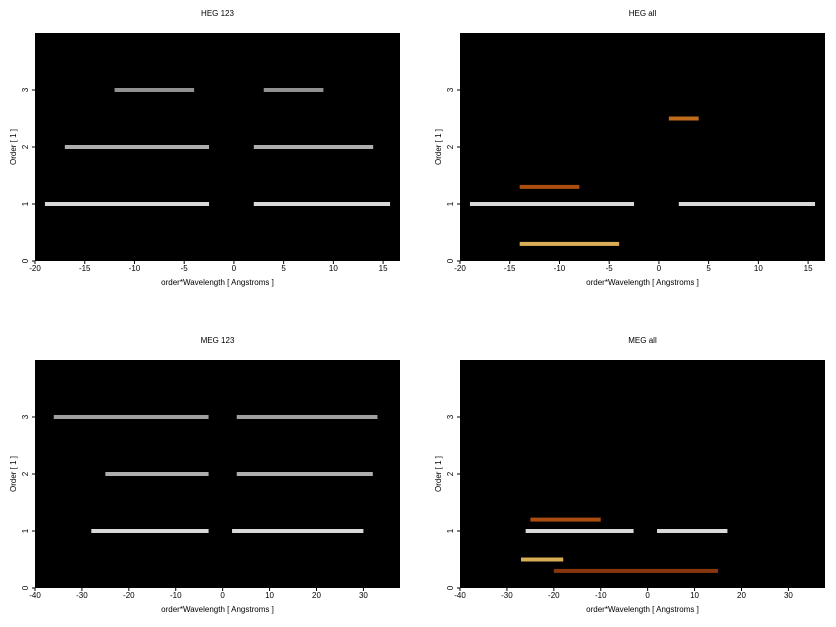  I want to click on panel-title: HEG all, so click(643, 13).